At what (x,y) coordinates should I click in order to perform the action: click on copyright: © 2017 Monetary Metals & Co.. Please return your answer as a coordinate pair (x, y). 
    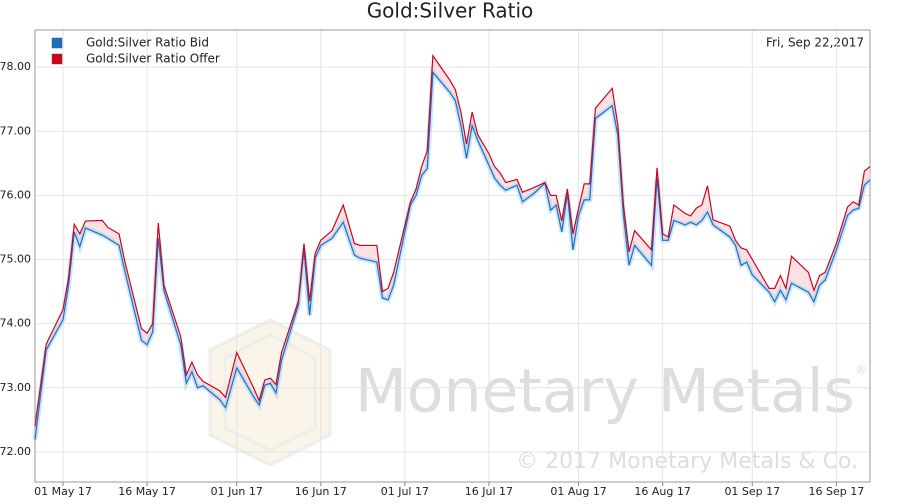
    Looking at the image, I should click on (687, 461).